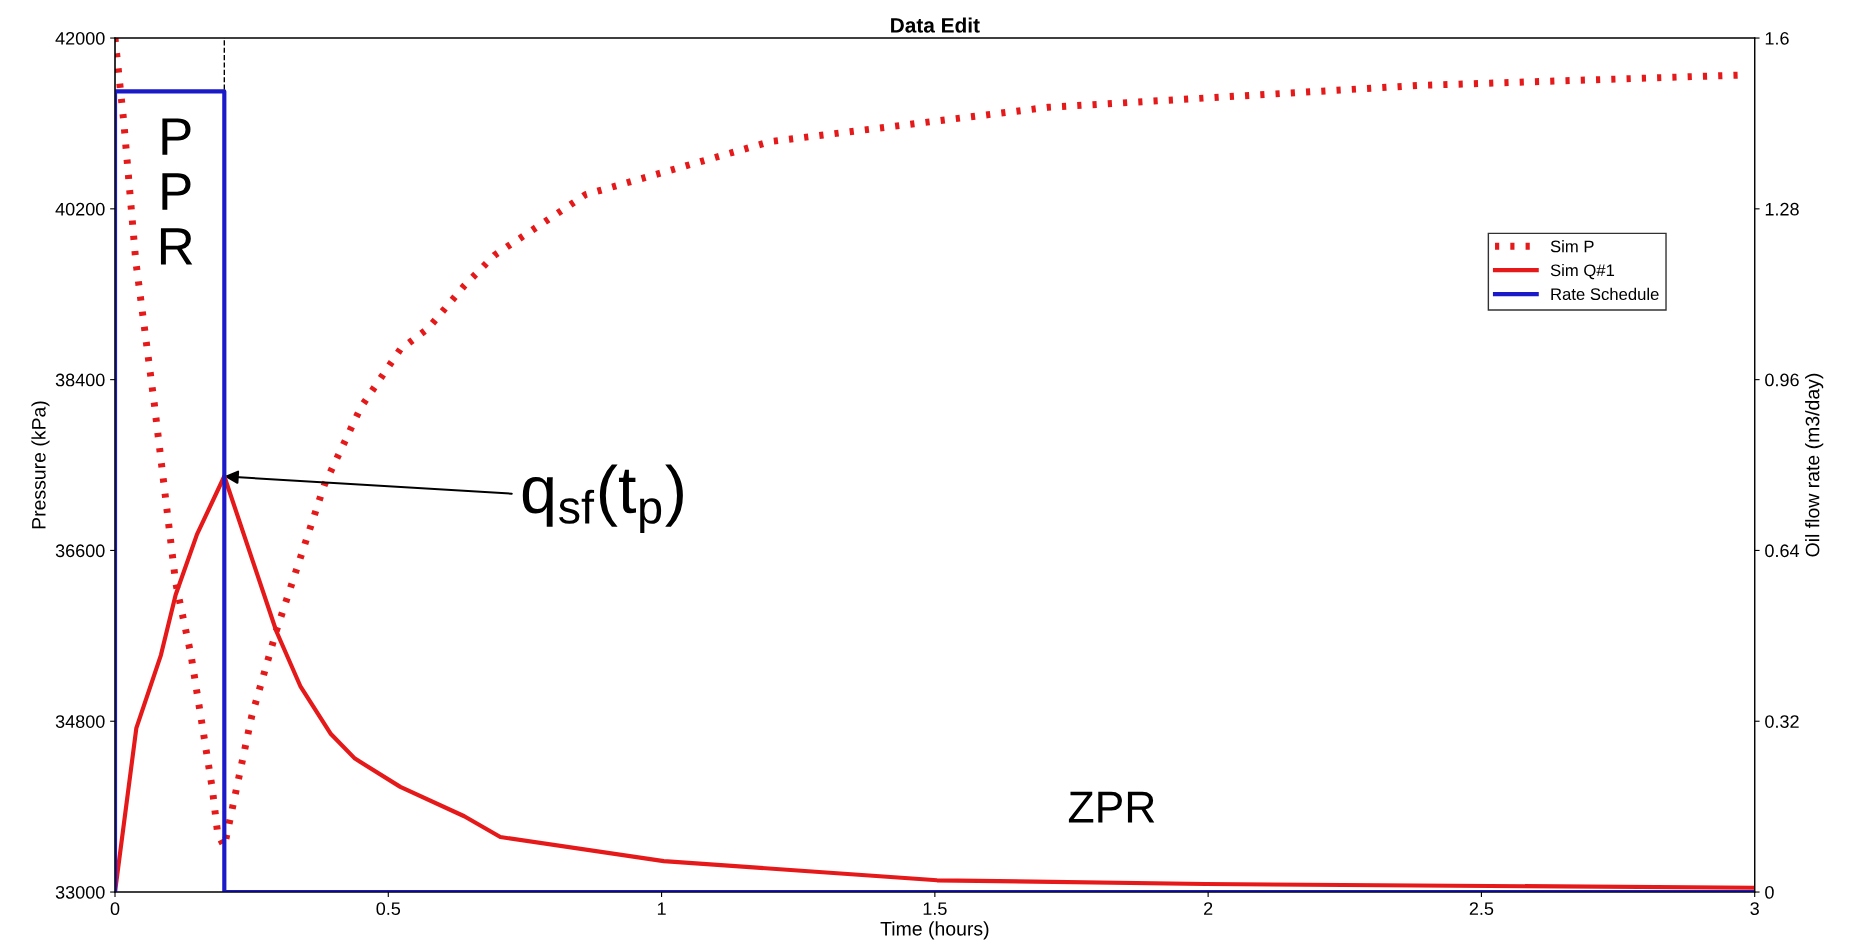 The height and width of the screenshot is (951, 1849). What do you see at coordinates (388, 909) in the screenshot?
I see `x-tick-label: 0.5` at bounding box center [388, 909].